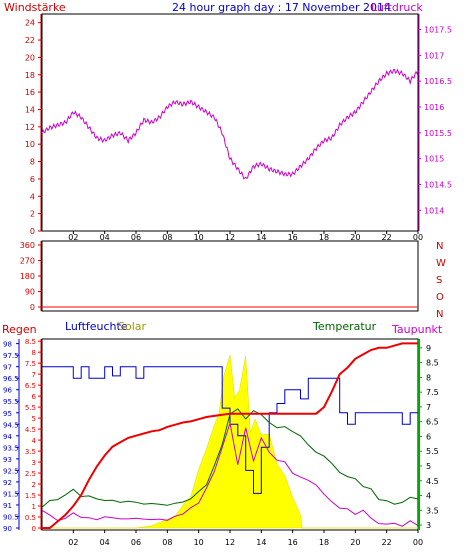 This screenshot has width=467, height=555. What do you see at coordinates (34, 419) in the screenshot?
I see `rain-tick-label: 5` at bounding box center [34, 419].